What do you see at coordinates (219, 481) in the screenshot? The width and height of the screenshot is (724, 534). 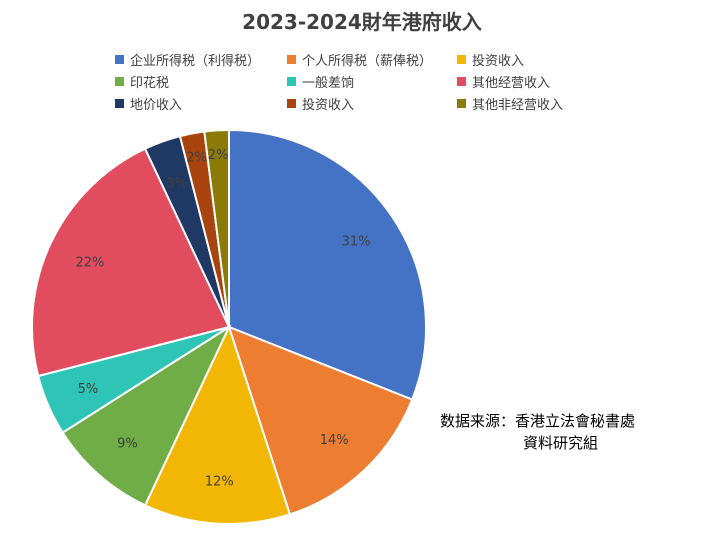 I see `slice-data-label: 12%` at bounding box center [219, 481].